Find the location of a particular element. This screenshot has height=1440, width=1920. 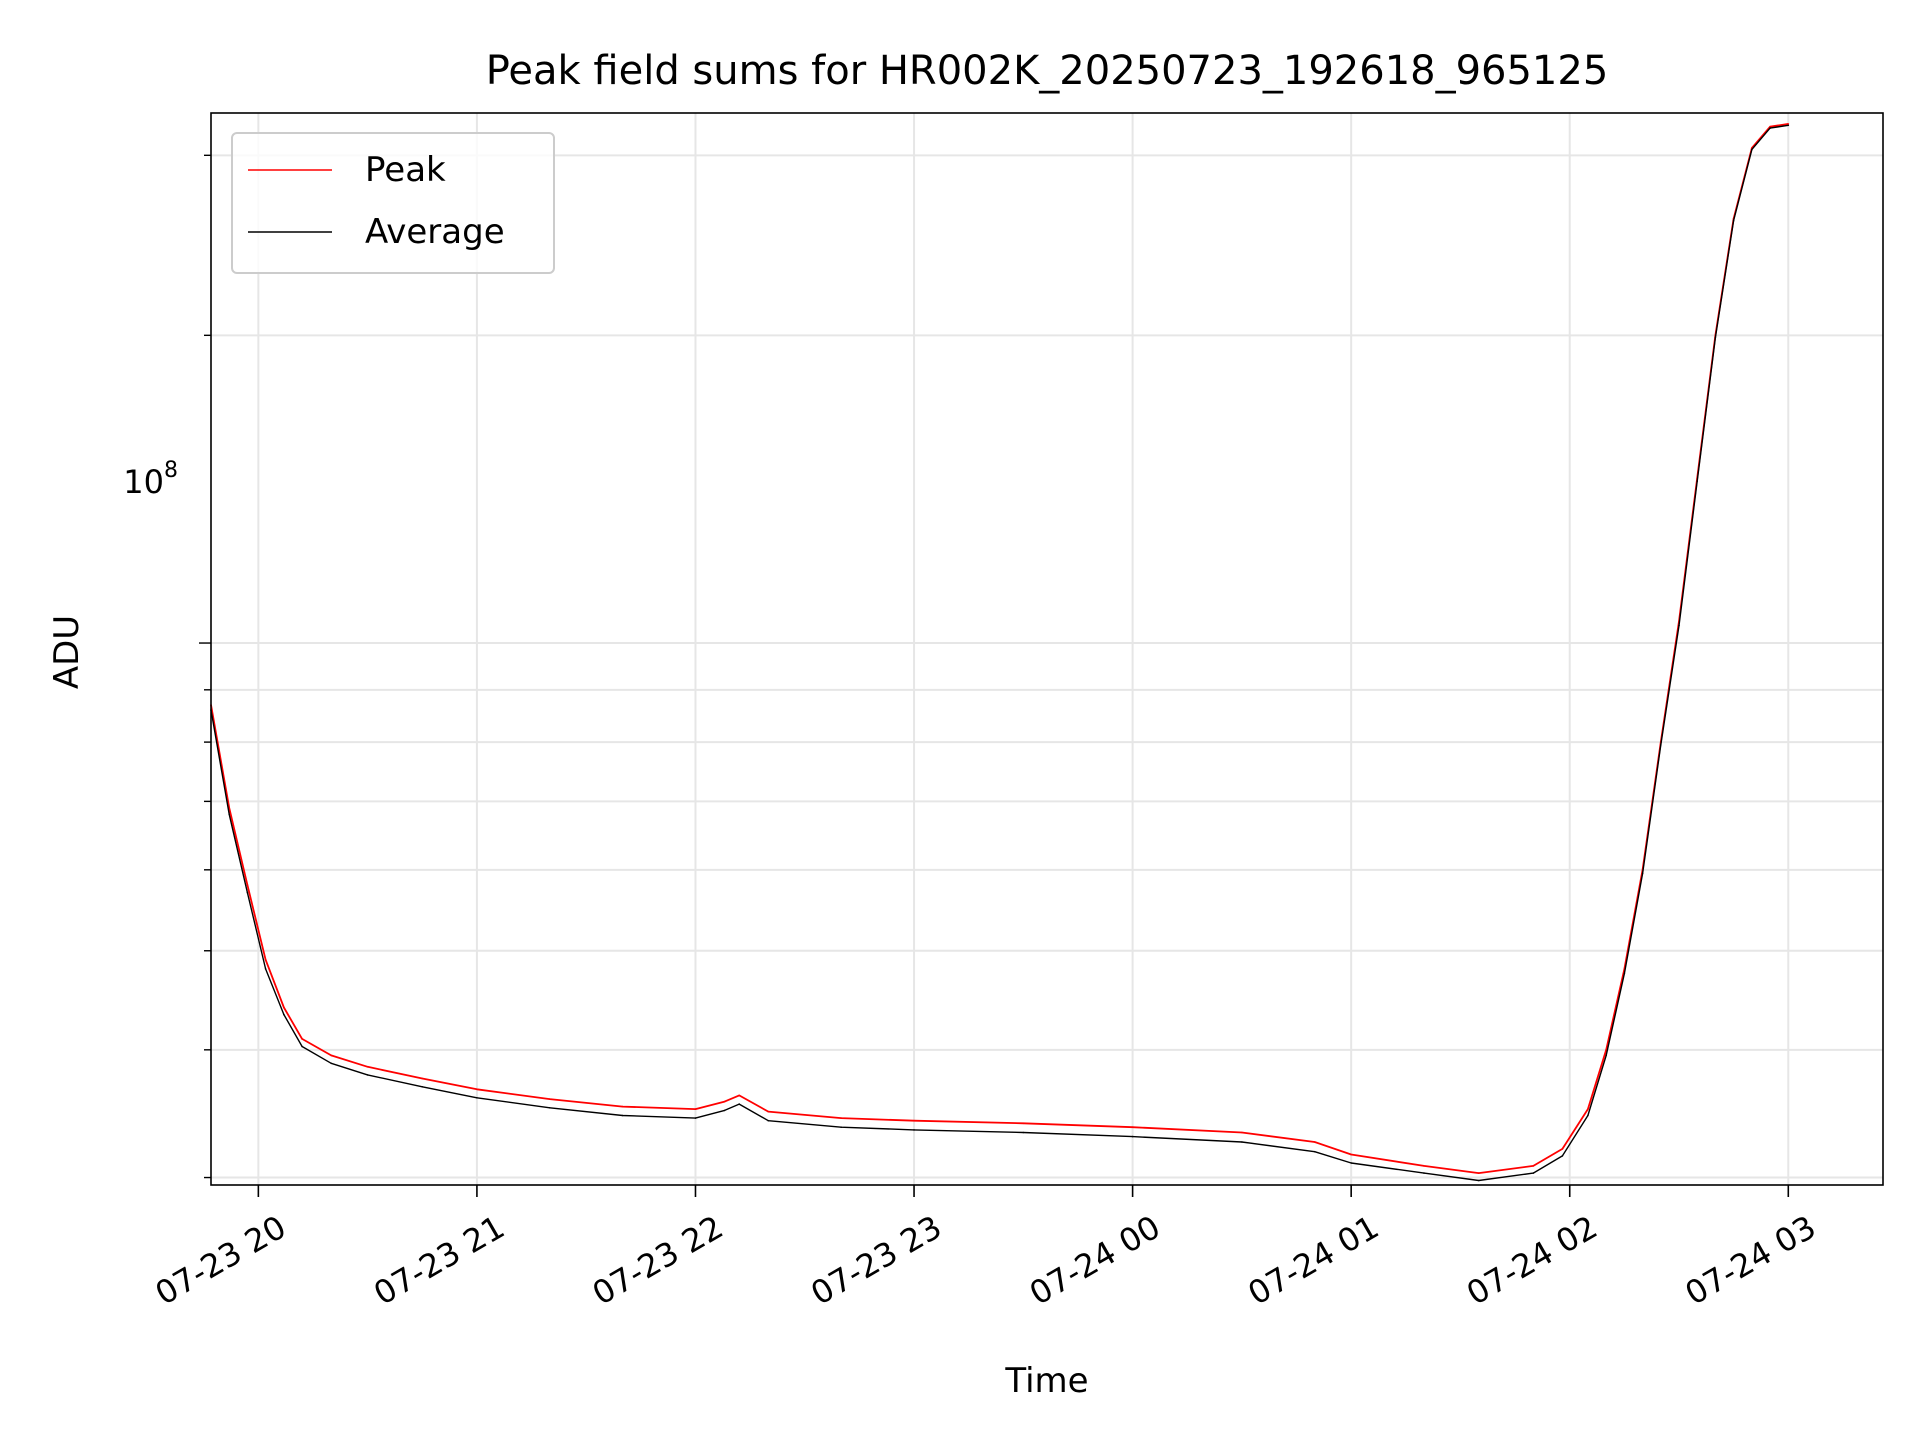

y-axis-label: ADU is located at coordinates (67, 652).